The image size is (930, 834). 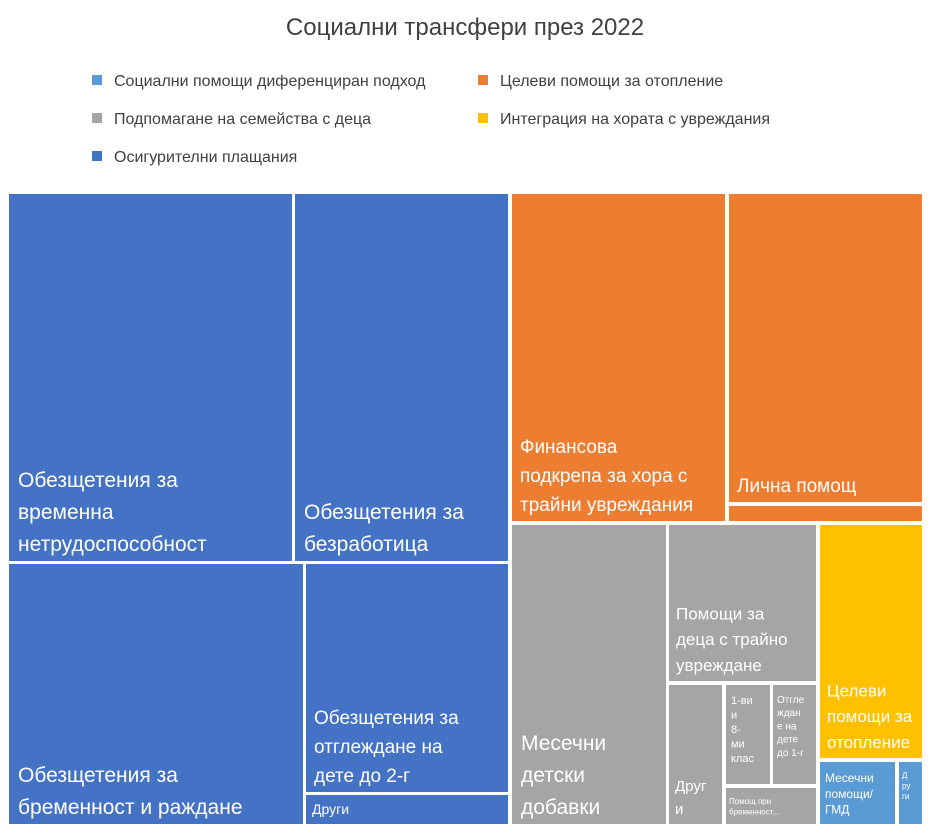 What do you see at coordinates (849, 794) in the screenshot?
I see `treemap-tile-label: Месечни помощи/ГМД` at bounding box center [849, 794].